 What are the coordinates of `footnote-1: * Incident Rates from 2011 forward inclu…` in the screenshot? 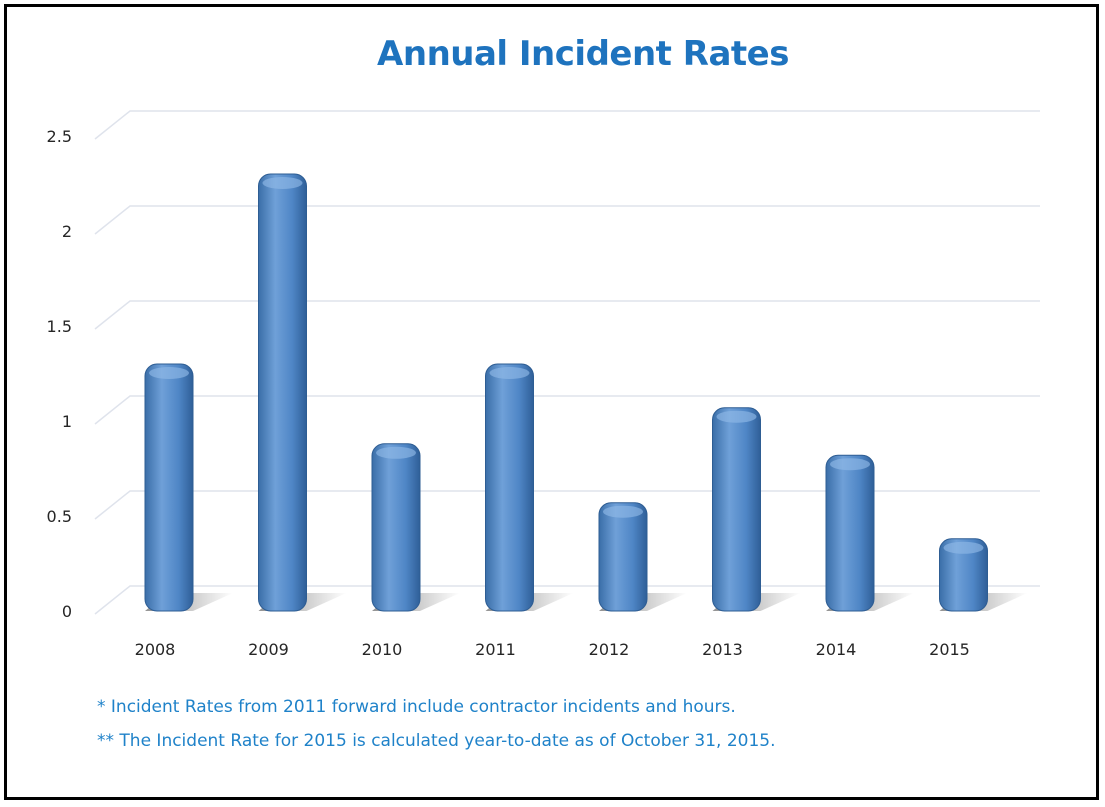 It's located at (416, 707).